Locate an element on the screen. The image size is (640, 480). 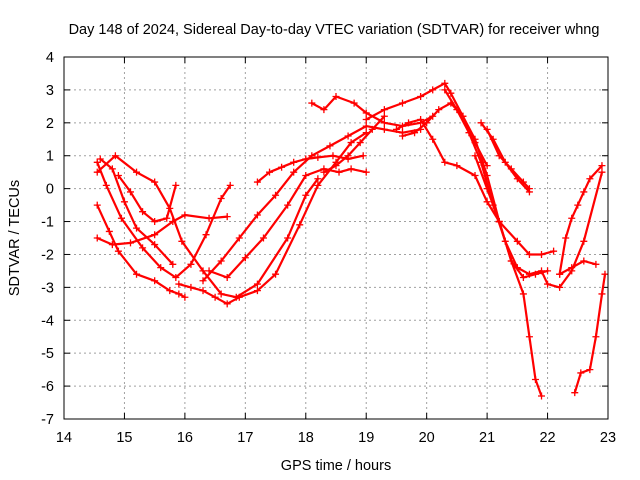
y-tick-label: 4 is located at coordinates (50, 58).